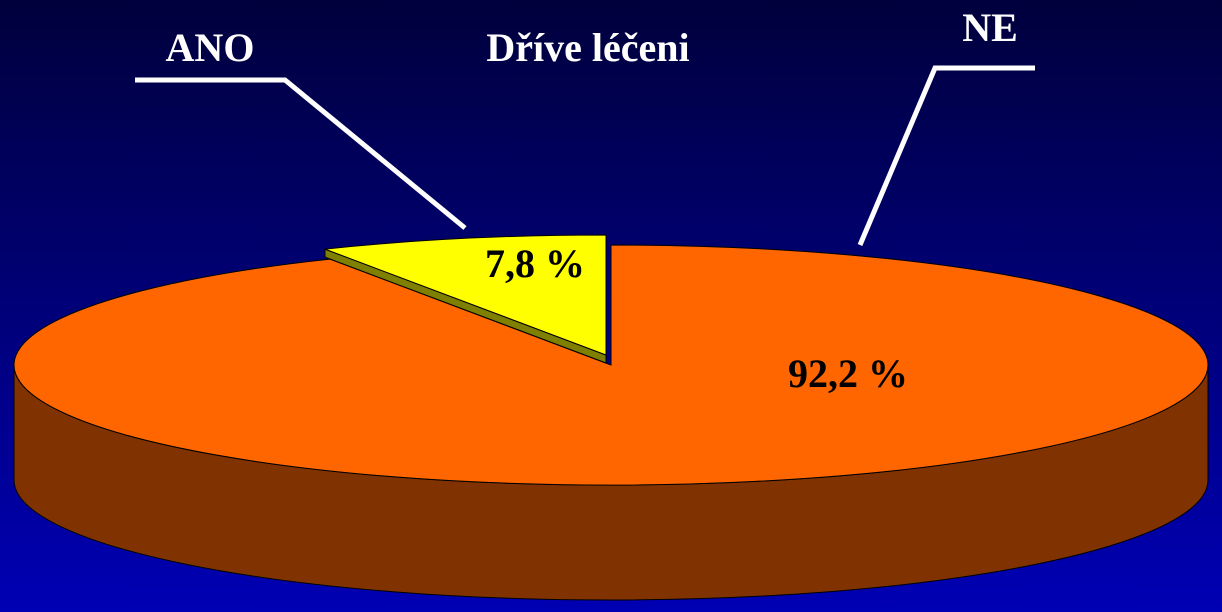  What do you see at coordinates (210, 47) in the screenshot?
I see `category-label: ANO` at bounding box center [210, 47].